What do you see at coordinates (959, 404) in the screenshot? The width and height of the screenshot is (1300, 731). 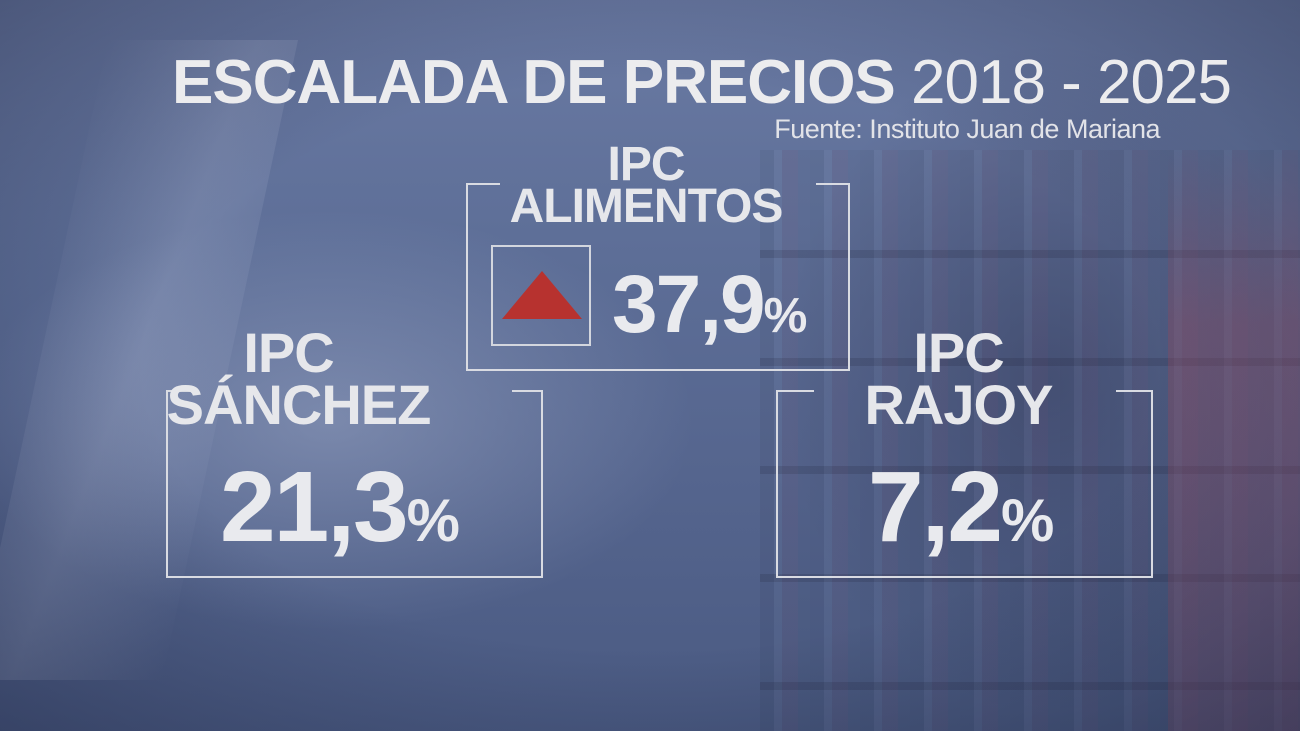 I see `panel-heading-line2: RAJOY` at bounding box center [959, 404].